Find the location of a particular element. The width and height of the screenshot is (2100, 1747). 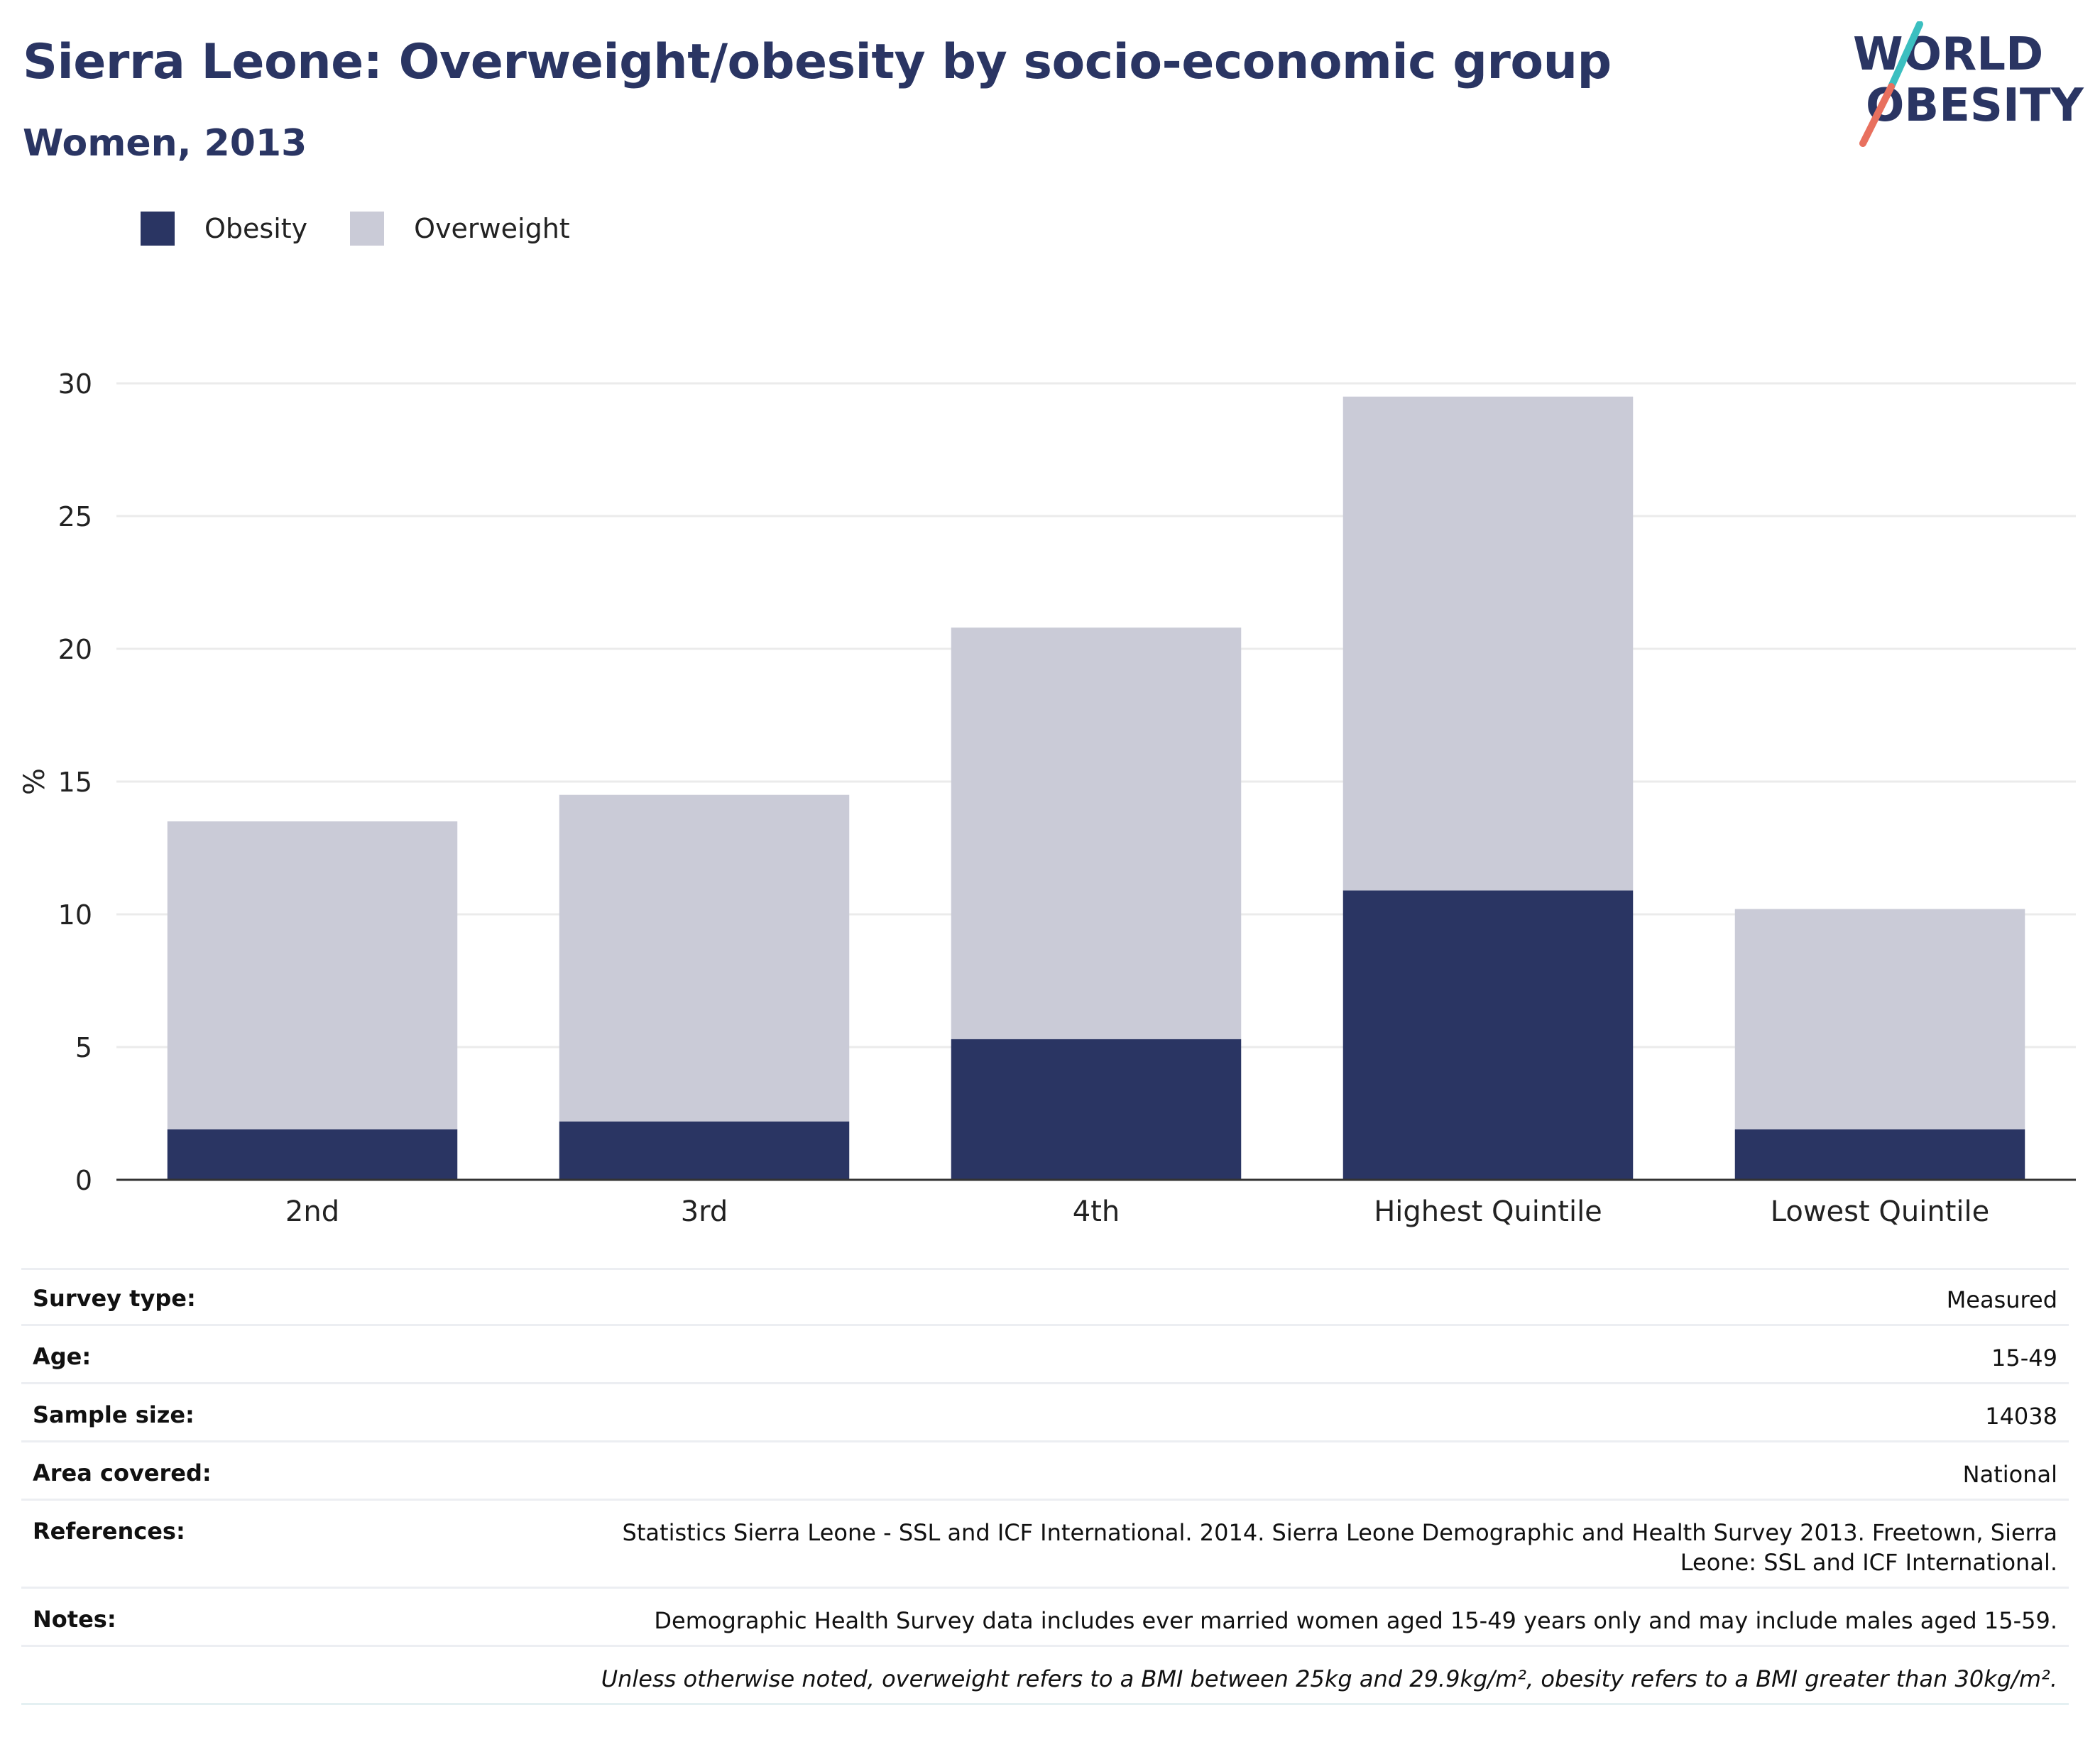

x-tick-label: 2nd is located at coordinates (312, 1211).